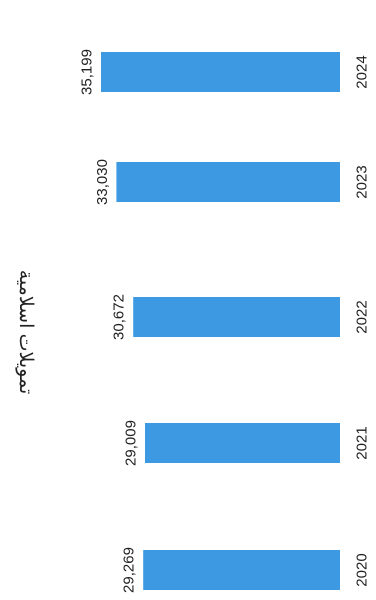  Describe the element at coordinates (242, 443) in the screenshot. I see `bar-2021` at that location.